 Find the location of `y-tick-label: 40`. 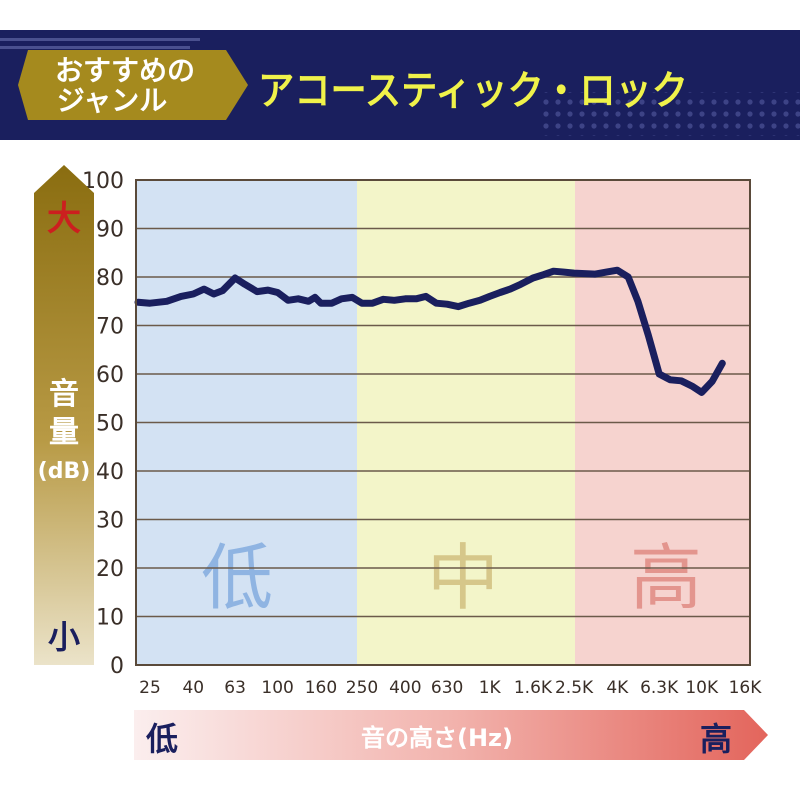

y-tick-label: 40 is located at coordinates (110, 472).